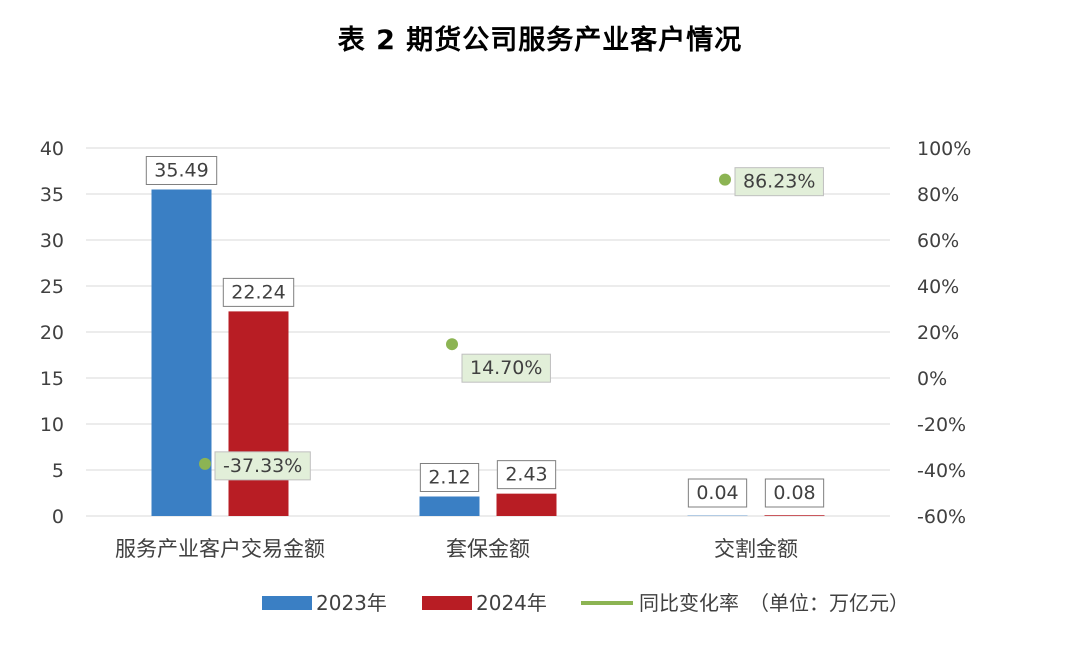 The width and height of the screenshot is (1080, 648). I want to click on right-tick-label: -40%, so click(941, 471).